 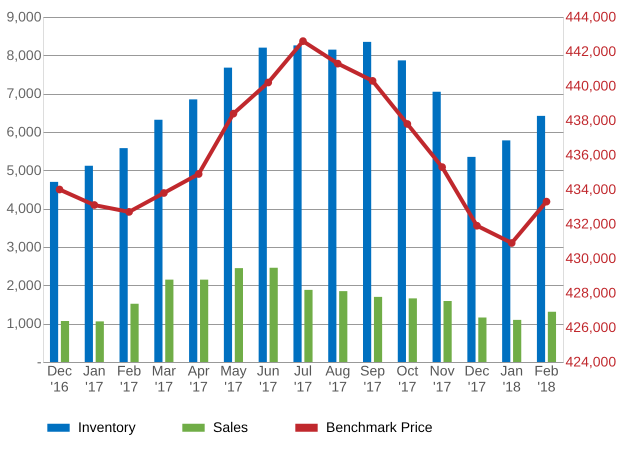 I want to click on x-tick-label: Feb '17, so click(x=129, y=378).